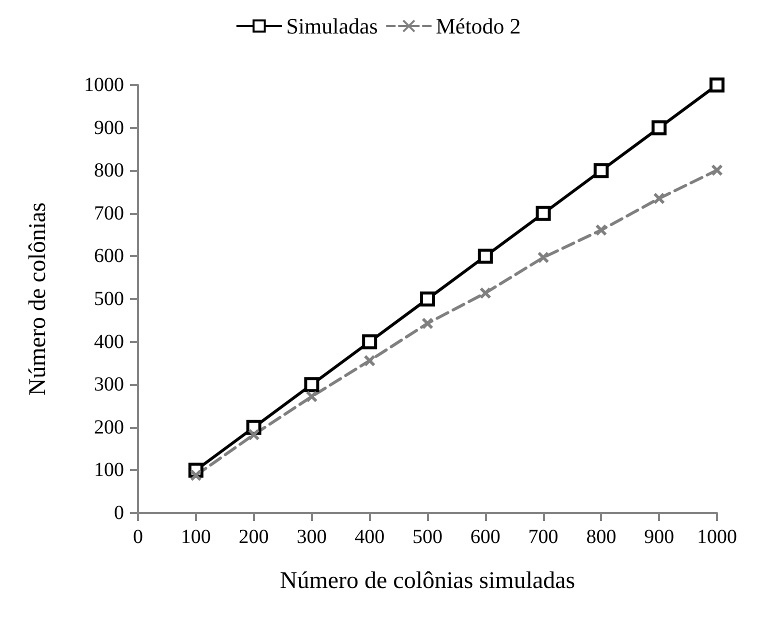 This screenshot has width=757, height=619. What do you see at coordinates (601, 537) in the screenshot?
I see `x-tick-label: 800` at bounding box center [601, 537].